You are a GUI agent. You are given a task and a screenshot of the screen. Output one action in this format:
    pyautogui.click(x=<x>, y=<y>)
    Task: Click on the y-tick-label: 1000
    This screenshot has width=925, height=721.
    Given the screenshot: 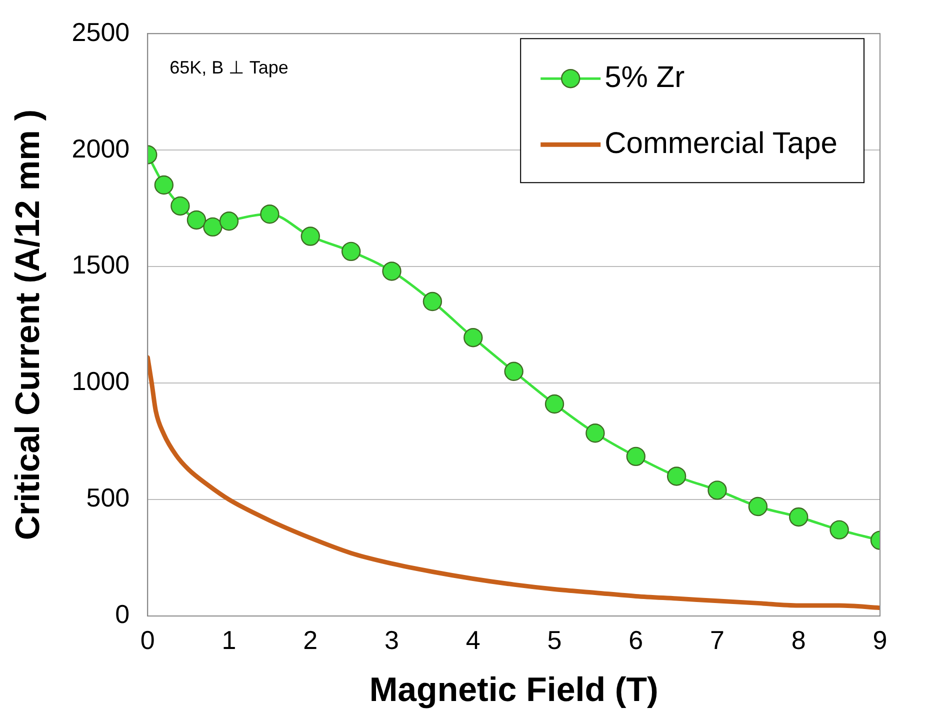 What is the action you would take?
    pyautogui.click(x=101, y=381)
    